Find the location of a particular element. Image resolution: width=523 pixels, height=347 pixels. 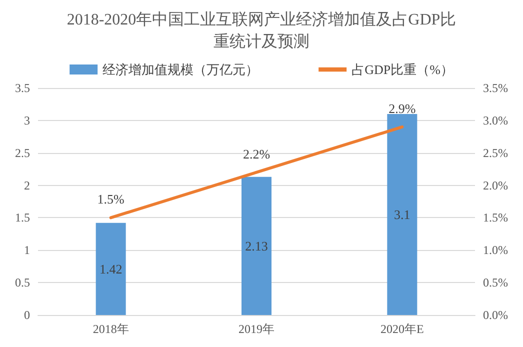

data-label: 3.1 is located at coordinates (402, 214).